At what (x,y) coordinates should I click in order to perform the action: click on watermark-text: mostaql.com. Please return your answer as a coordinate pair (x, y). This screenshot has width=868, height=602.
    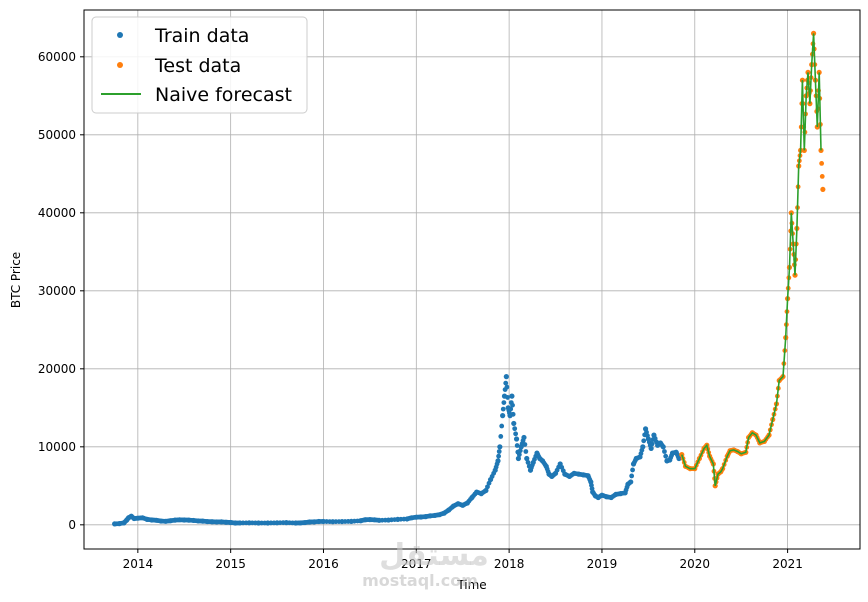
    Looking at the image, I should click on (420, 580).